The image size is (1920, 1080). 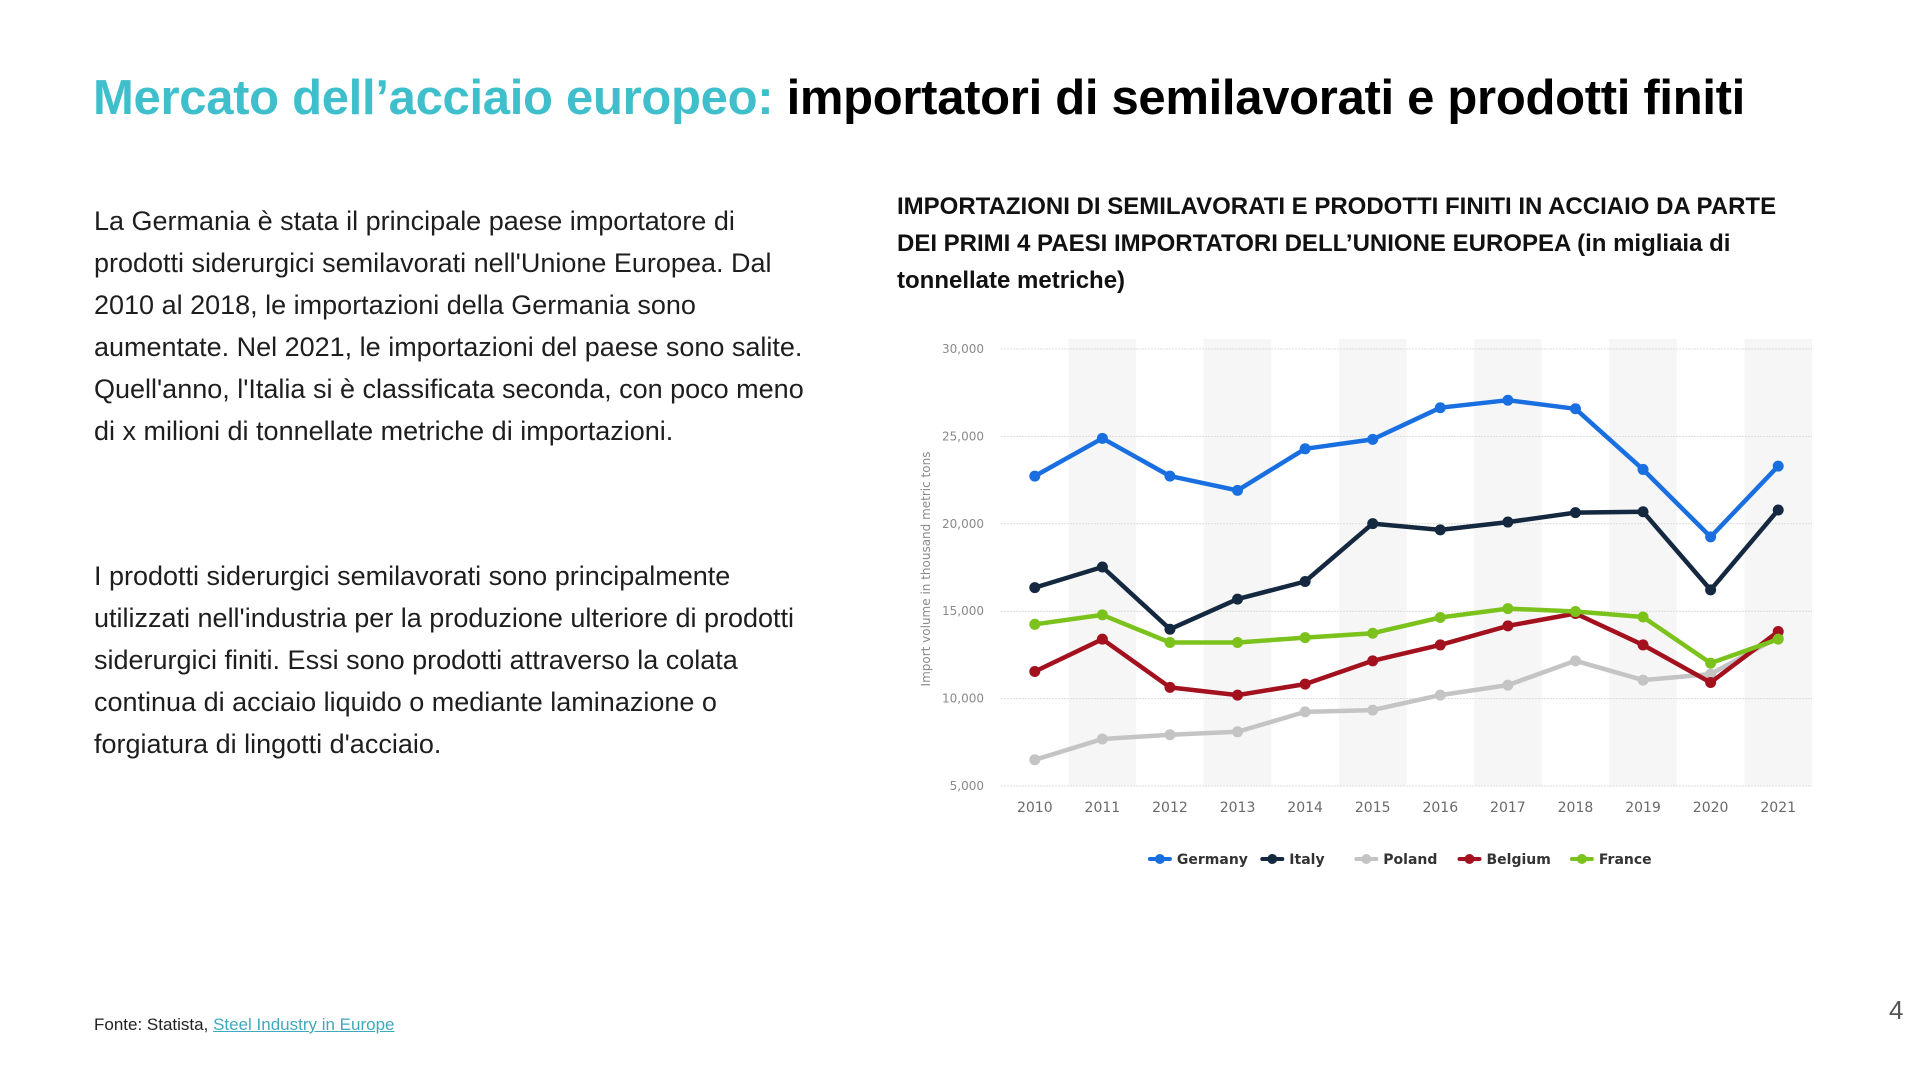 I want to click on legend-item-poland: Poland, so click(x=1395, y=860).